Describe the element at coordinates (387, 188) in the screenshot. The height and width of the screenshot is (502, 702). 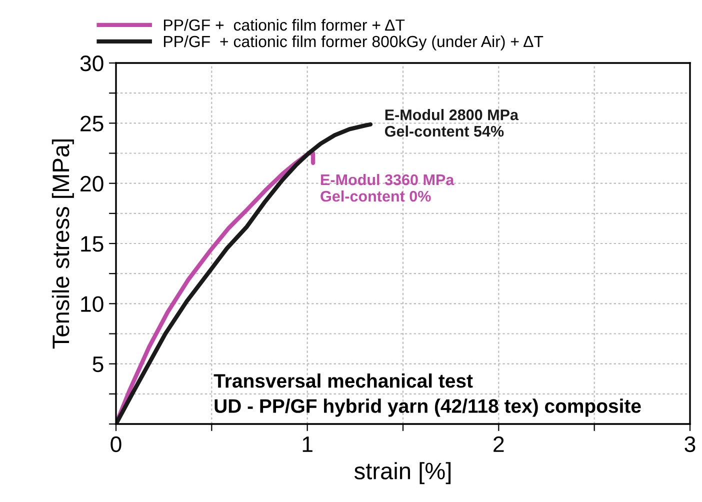
I see `annotation: E-Modul 3360 MPa Gel-content 0%` at that location.